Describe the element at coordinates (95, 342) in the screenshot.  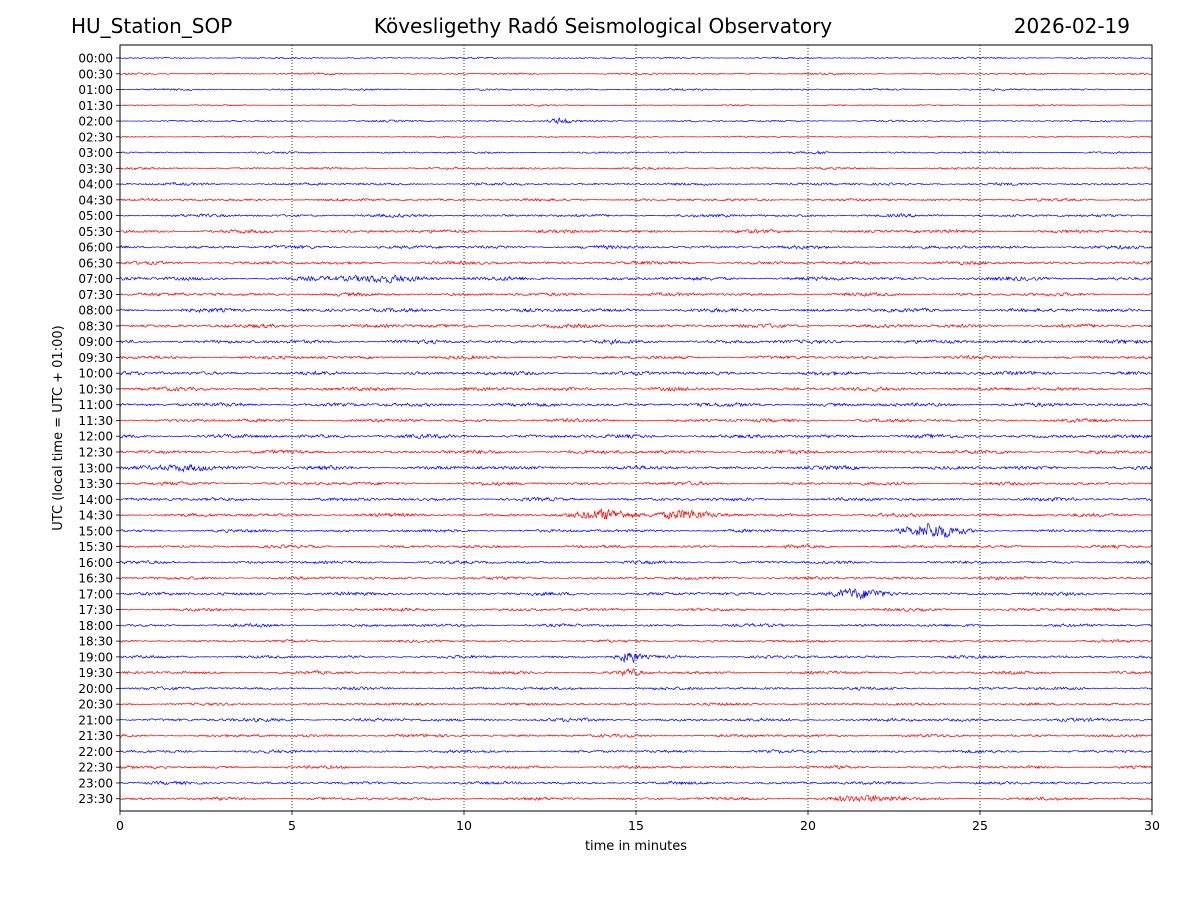
I see `y-tick-label: 09:00` at that location.